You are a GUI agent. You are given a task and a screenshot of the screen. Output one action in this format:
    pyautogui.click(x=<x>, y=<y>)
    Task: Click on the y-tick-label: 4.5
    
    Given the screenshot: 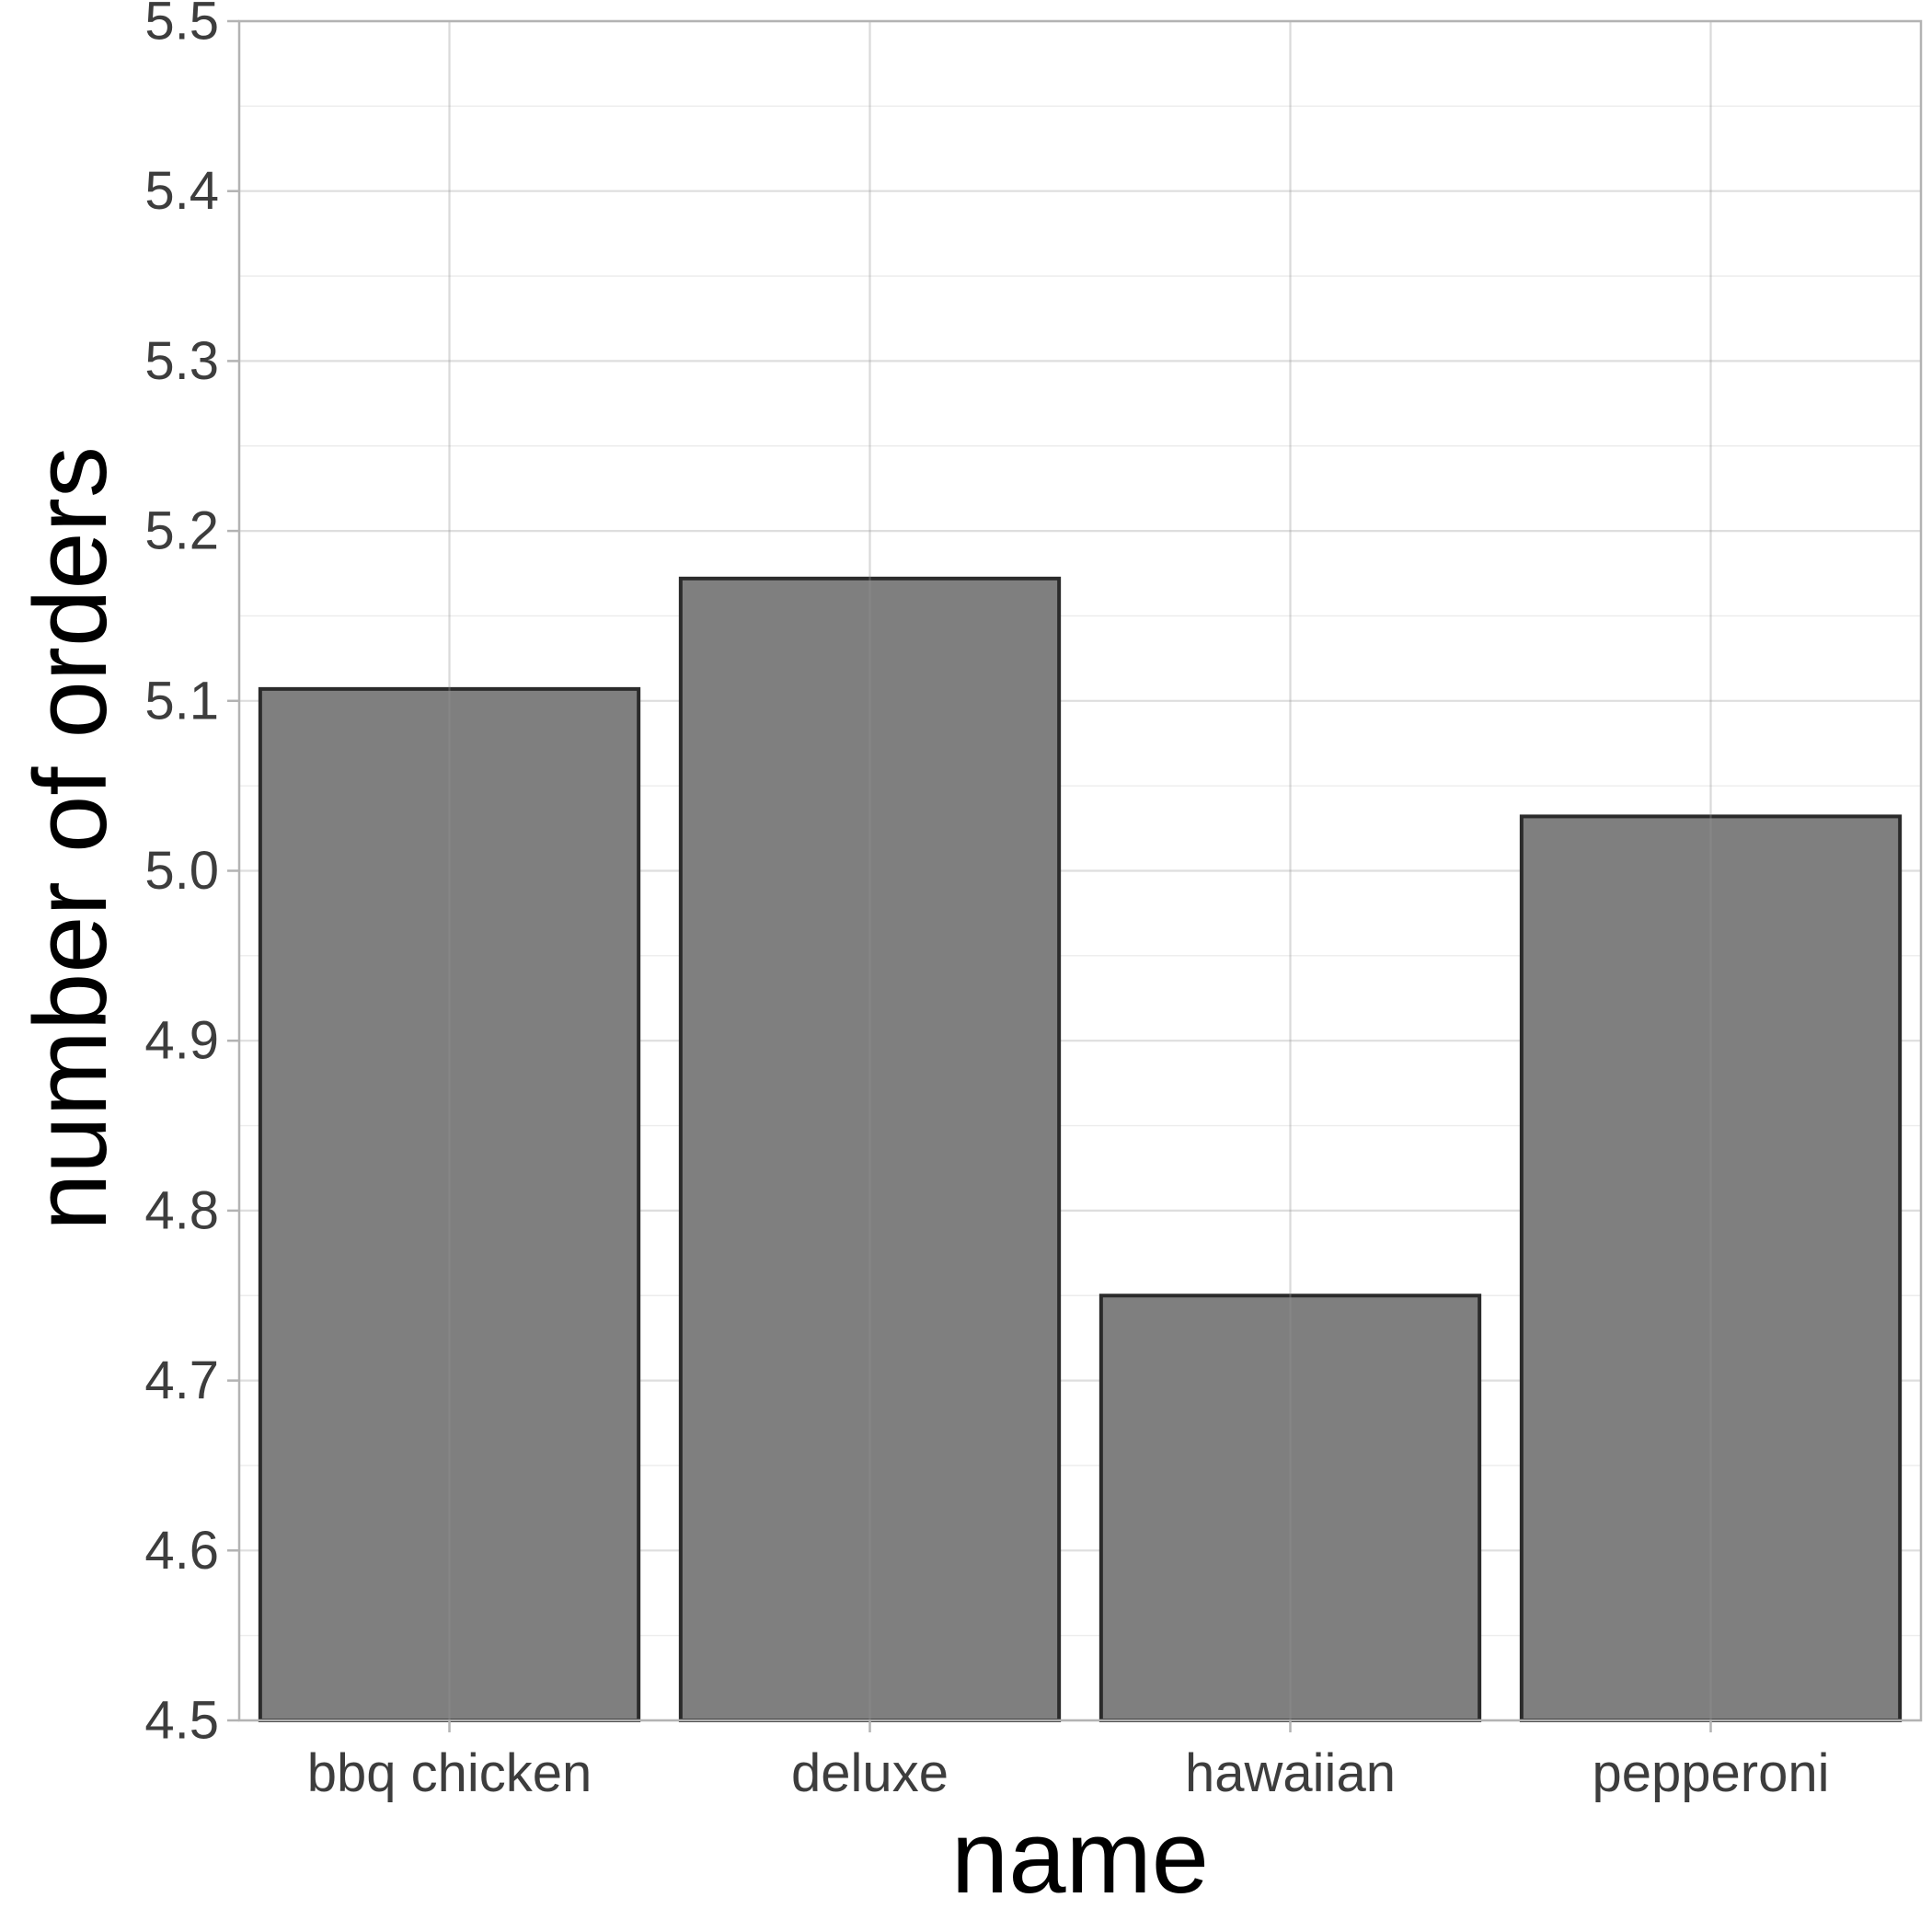 What is the action you would take?
    pyautogui.click(x=181, y=1721)
    